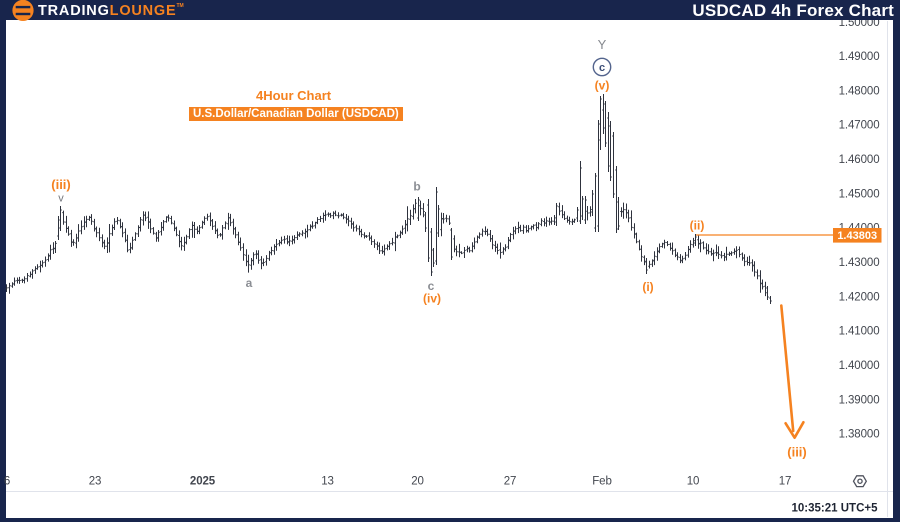 The image size is (900, 522). I want to click on svg-text: 17, so click(785, 482).